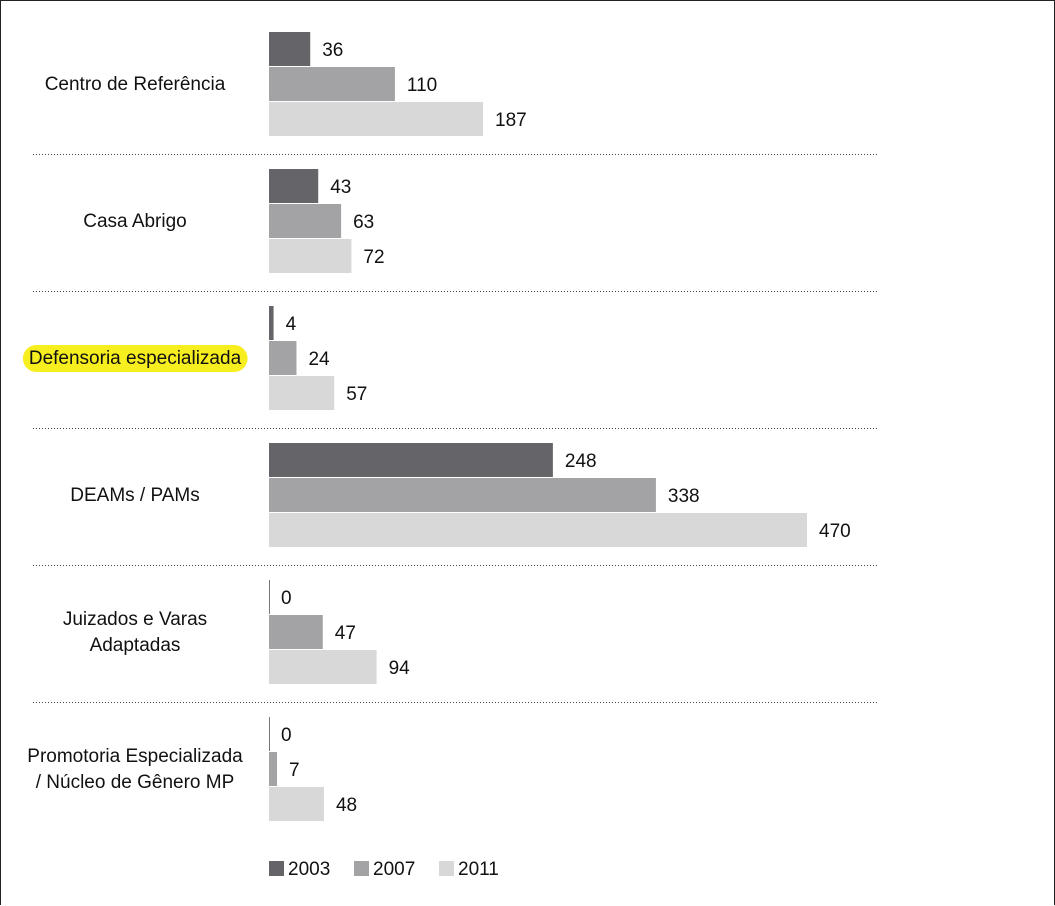 This screenshot has height=906, width=1055. Describe the element at coordinates (135, 619) in the screenshot. I see `category-label: Juizados e Varas` at that location.